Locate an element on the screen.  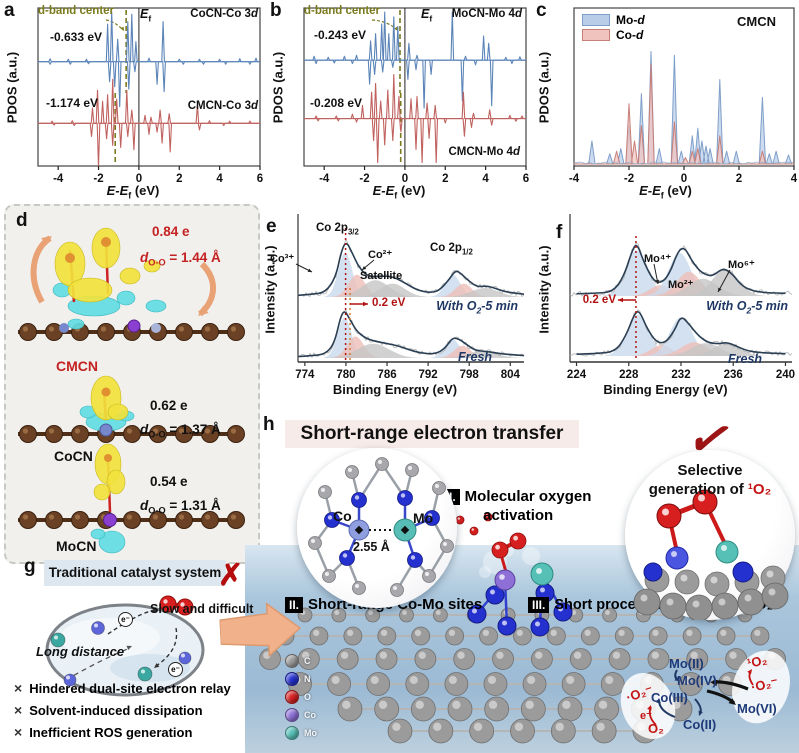
svg-text: 232 is located at coordinates (680, 375).